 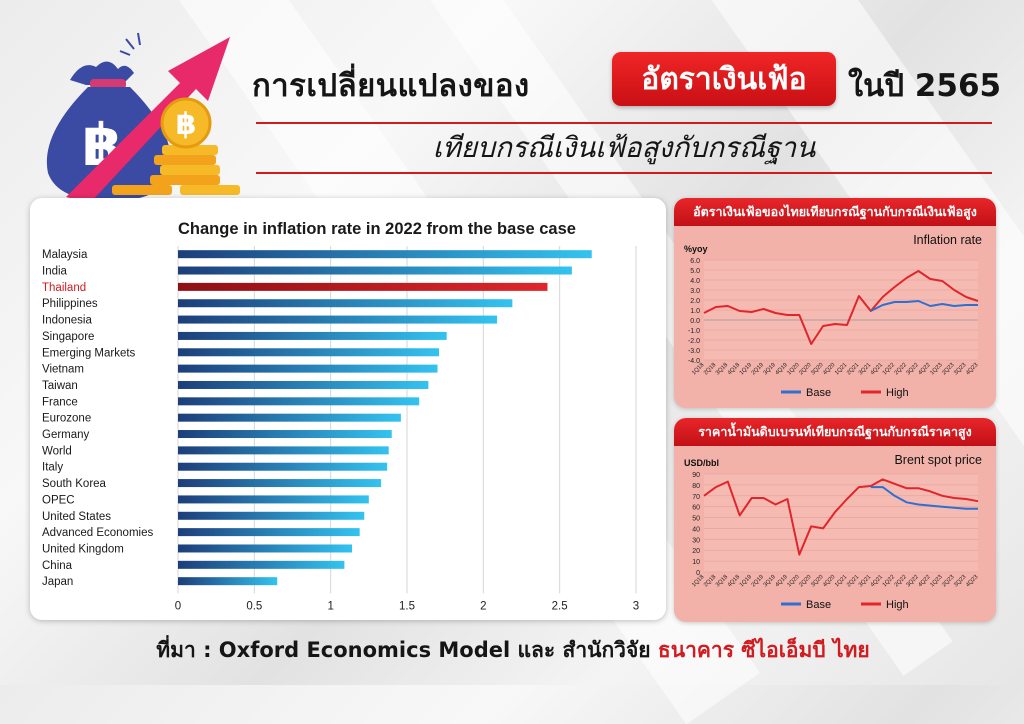 I want to click on bar-category-label-united-kingdom: United Kingdom, so click(x=83, y=549).